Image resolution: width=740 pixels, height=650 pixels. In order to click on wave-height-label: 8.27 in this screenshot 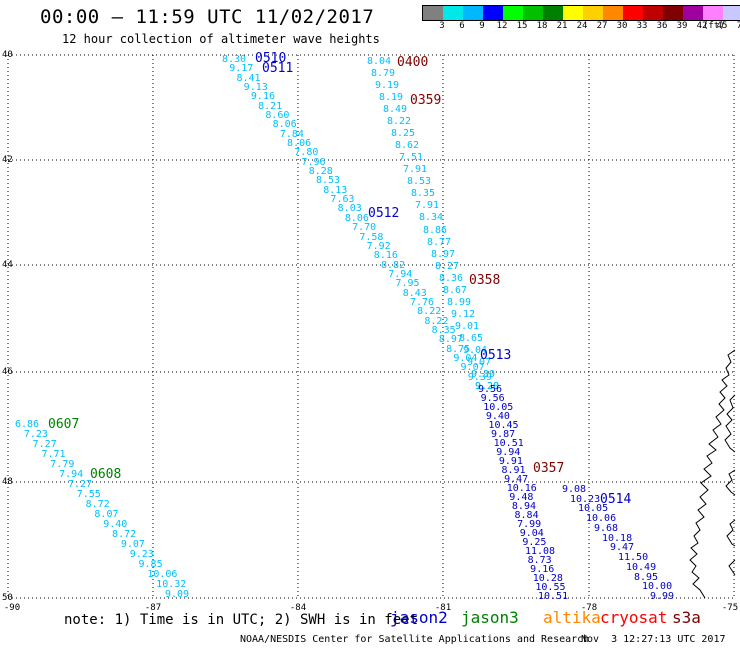, I will do `click(447, 266)`.